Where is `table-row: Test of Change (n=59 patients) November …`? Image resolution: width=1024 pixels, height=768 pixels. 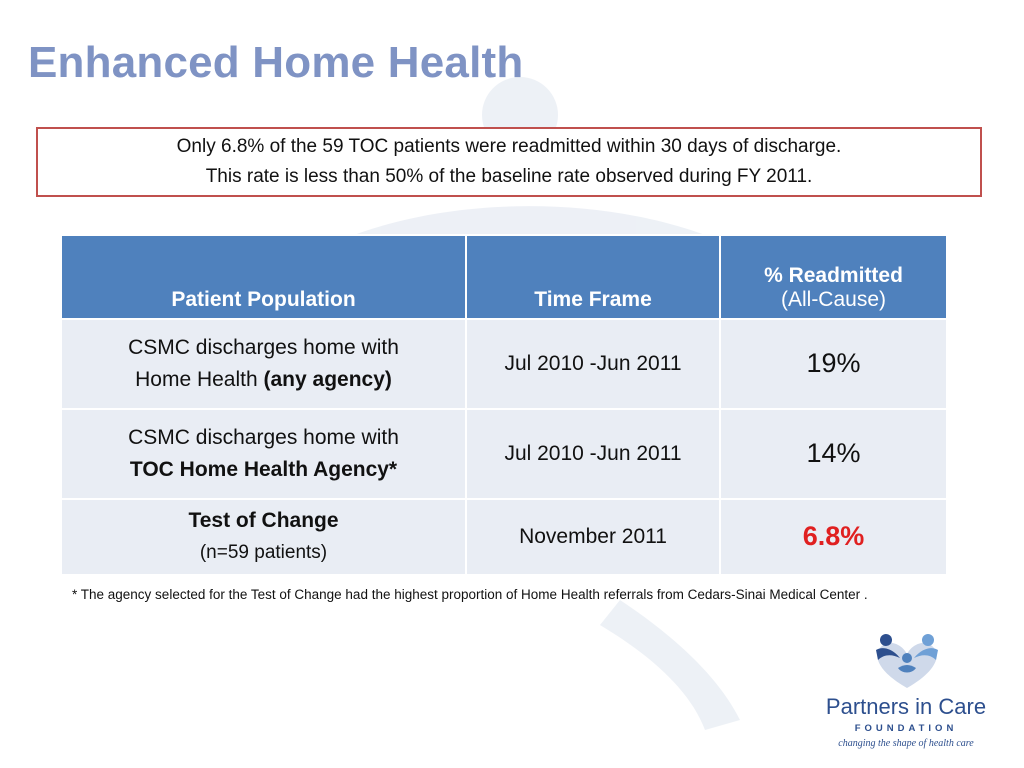 table-row: Test of Change (n=59 patients) November … is located at coordinates (504, 537).